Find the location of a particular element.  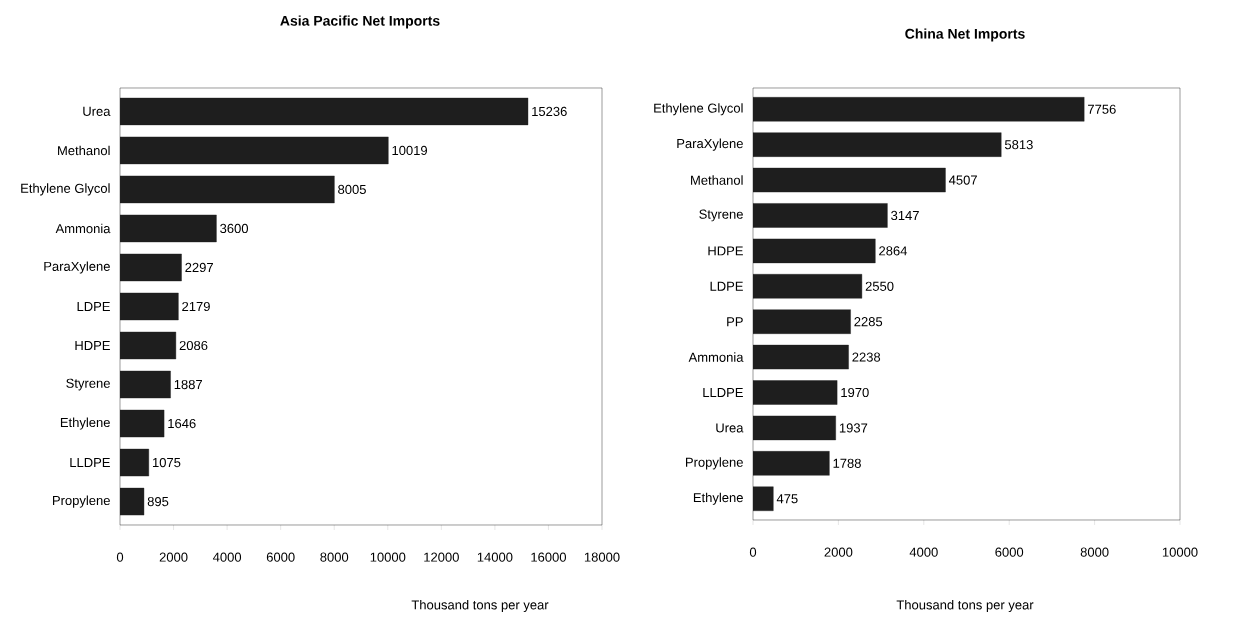

data-label: 2179 is located at coordinates (196, 306).